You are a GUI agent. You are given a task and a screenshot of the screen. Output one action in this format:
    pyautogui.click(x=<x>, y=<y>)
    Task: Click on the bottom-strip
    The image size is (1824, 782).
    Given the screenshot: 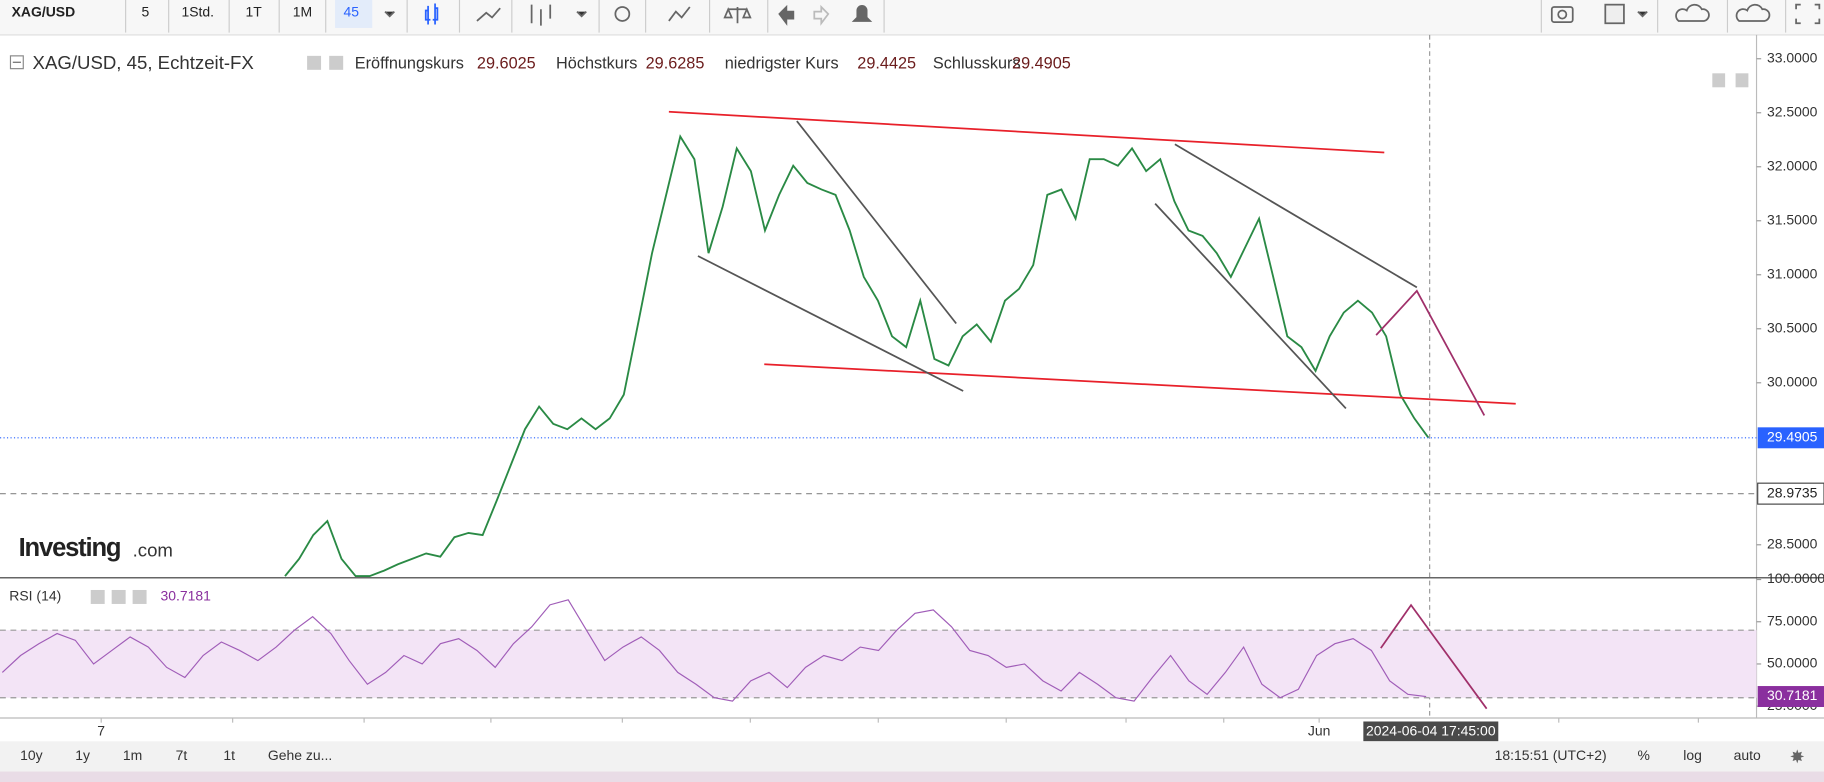 What is the action you would take?
    pyautogui.click(x=912, y=776)
    